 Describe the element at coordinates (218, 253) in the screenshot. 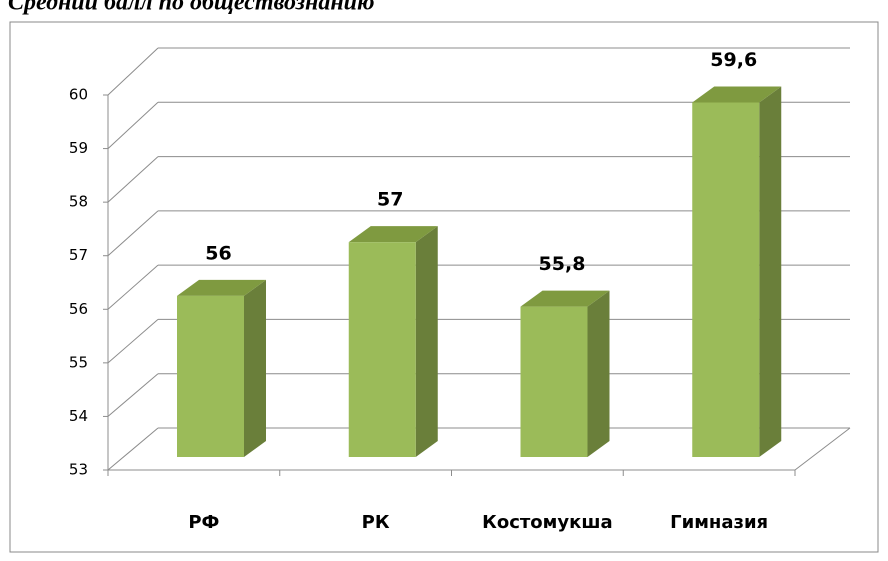

I see `data-label: 56` at that location.